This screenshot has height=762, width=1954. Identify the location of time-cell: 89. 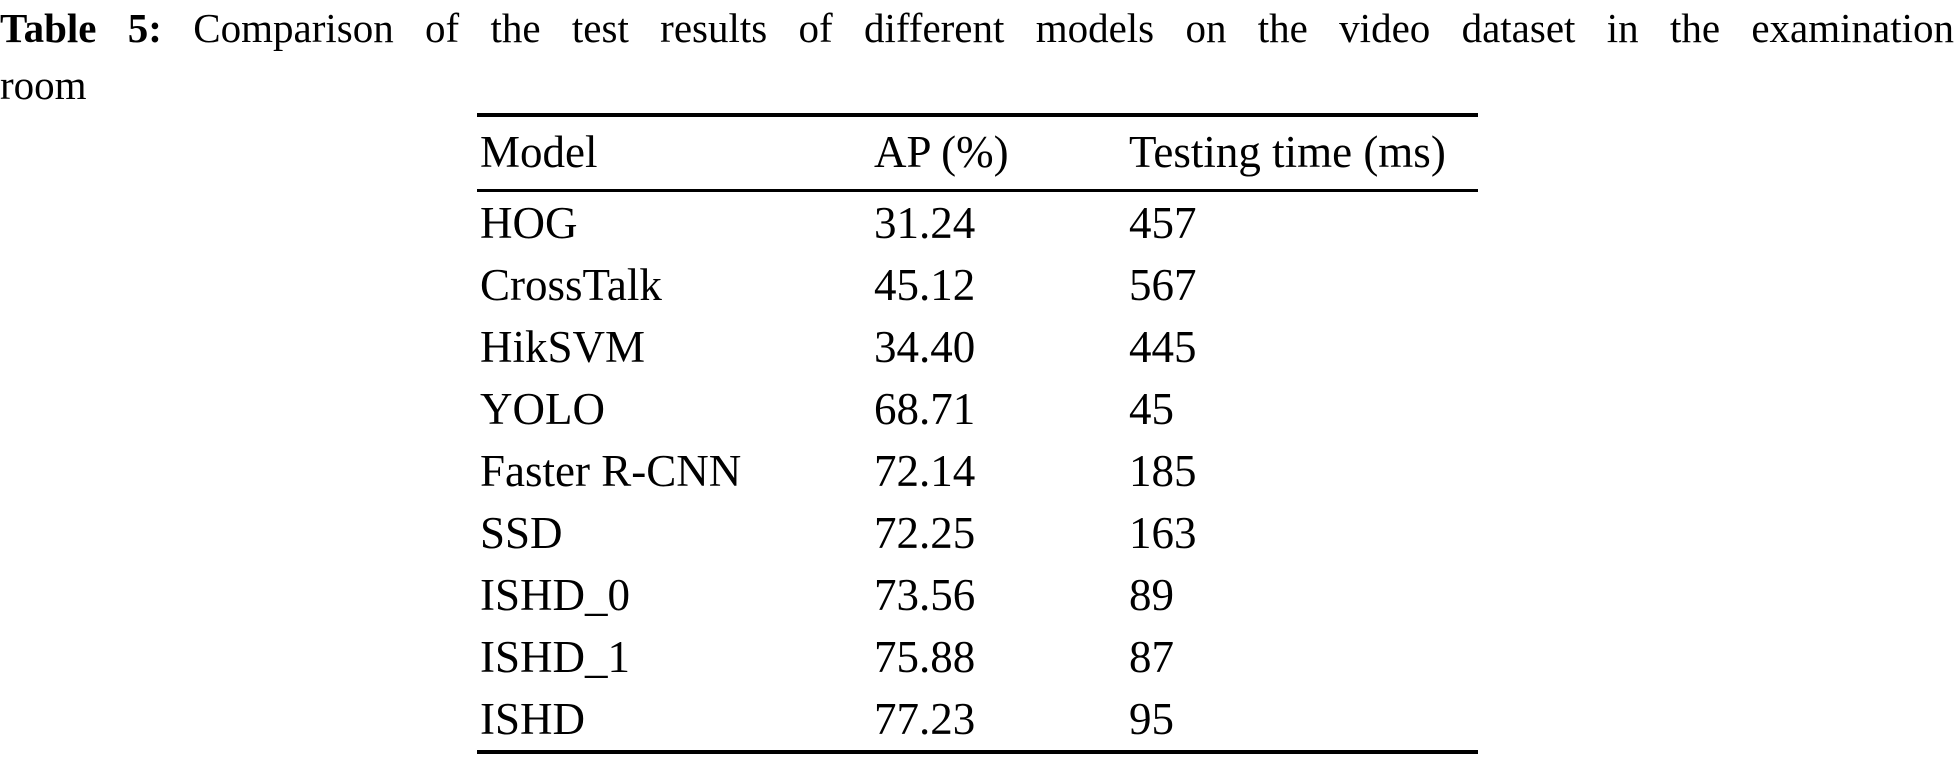
(1151, 595).